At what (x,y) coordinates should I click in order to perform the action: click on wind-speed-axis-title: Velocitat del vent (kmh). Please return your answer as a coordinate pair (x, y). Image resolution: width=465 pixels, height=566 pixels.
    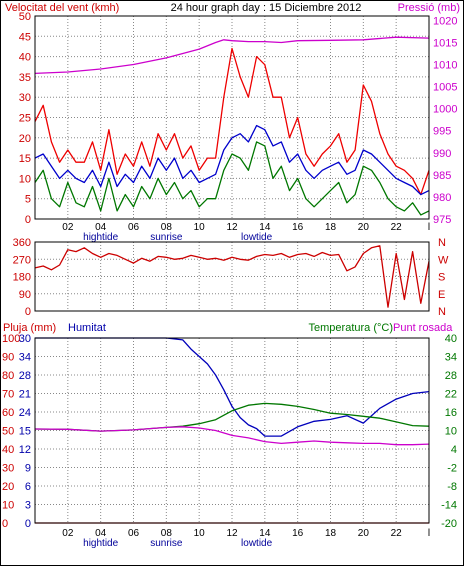
    Looking at the image, I should click on (62, 8).